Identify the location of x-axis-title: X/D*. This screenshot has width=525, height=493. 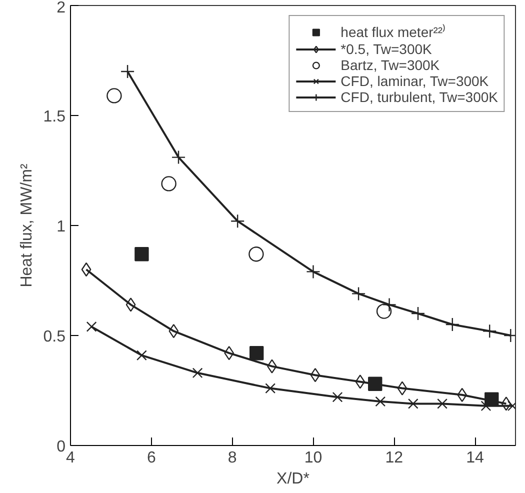
(293, 479).